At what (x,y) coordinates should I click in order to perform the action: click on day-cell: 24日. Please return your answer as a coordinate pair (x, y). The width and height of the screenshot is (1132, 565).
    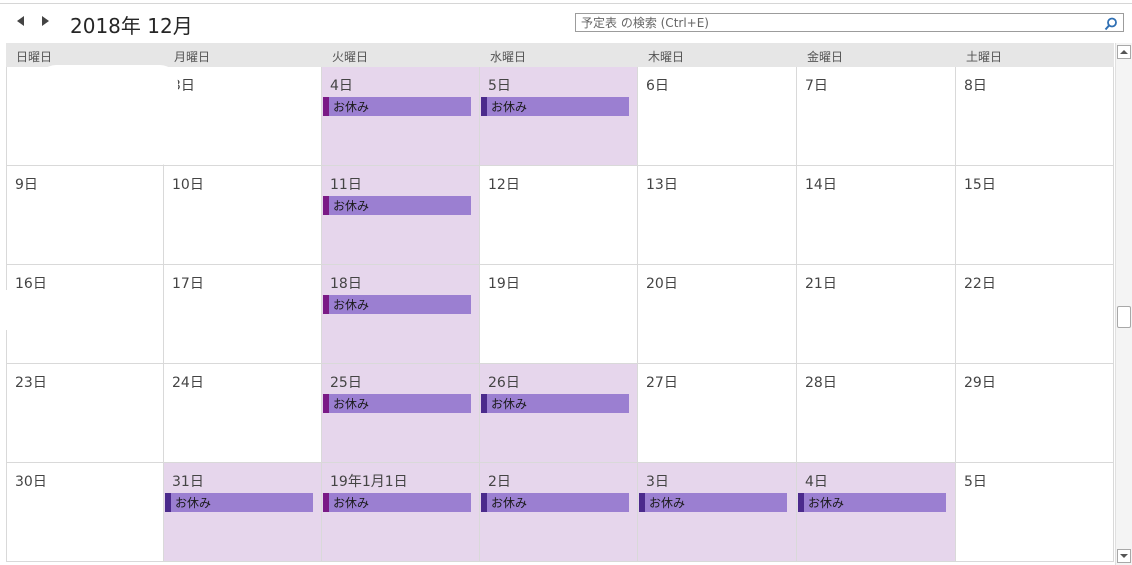
    Looking at the image, I should click on (243, 413).